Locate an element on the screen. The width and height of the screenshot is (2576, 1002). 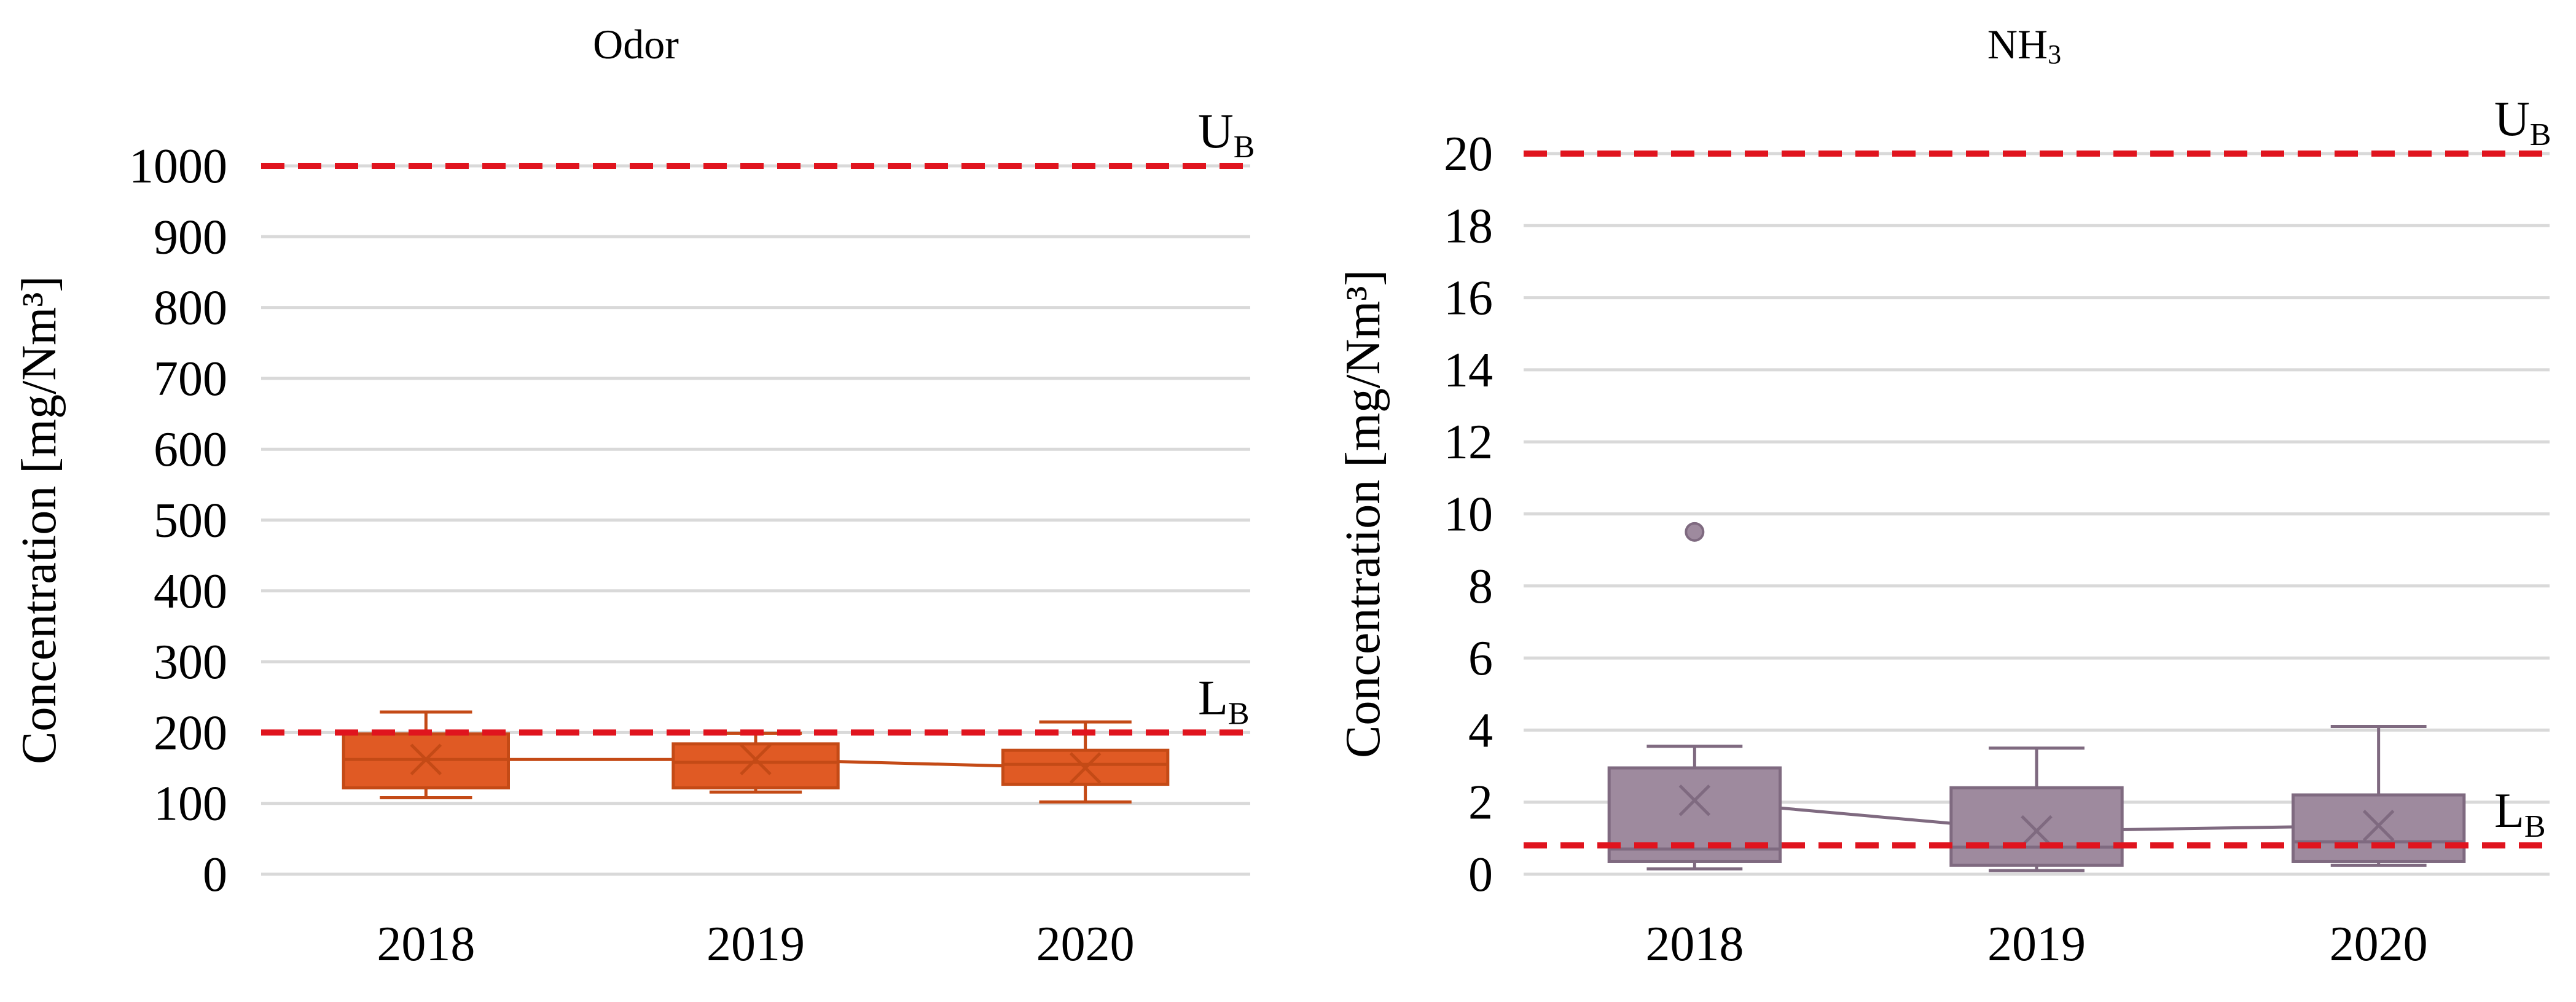
y-tick-label: 200 is located at coordinates (190, 733).